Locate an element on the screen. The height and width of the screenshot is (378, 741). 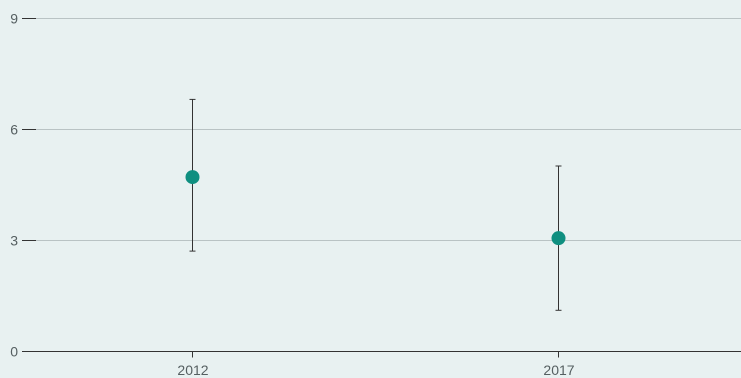
y-tick-label-6: 6 is located at coordinates (14, 130).